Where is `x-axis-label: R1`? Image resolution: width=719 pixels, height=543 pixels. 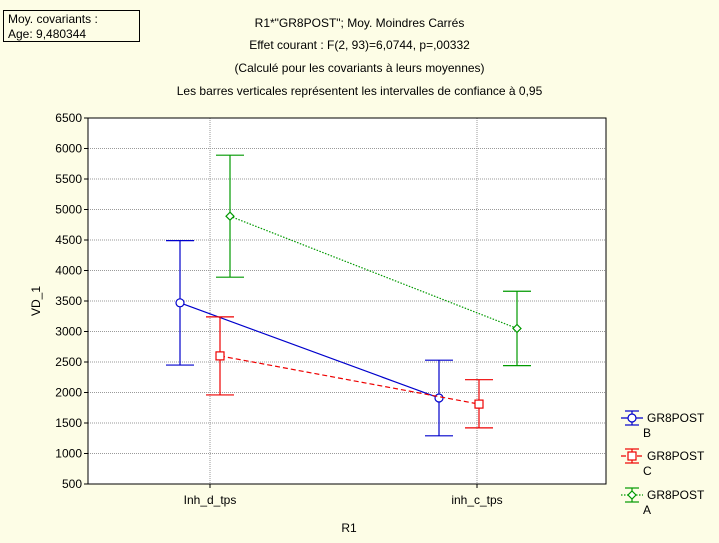 x-axis-label: R1 is located at coordinates (349, 528).